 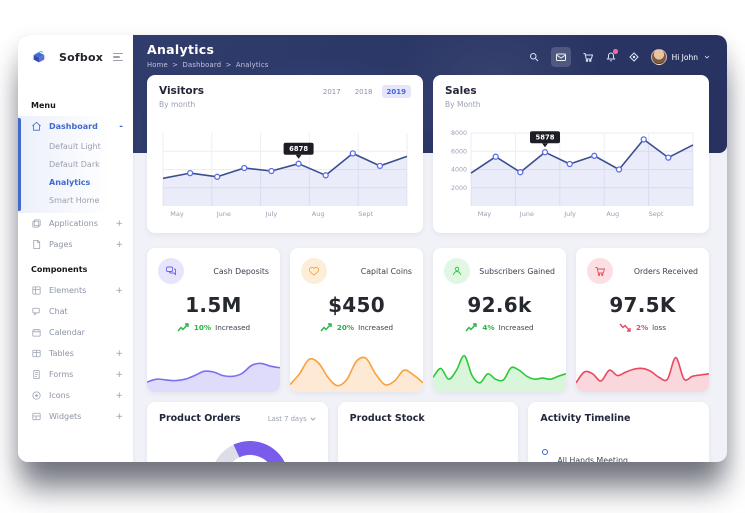 I want to click on activity-timeline-title: Activity Timeline, so click(x=585, y=418).